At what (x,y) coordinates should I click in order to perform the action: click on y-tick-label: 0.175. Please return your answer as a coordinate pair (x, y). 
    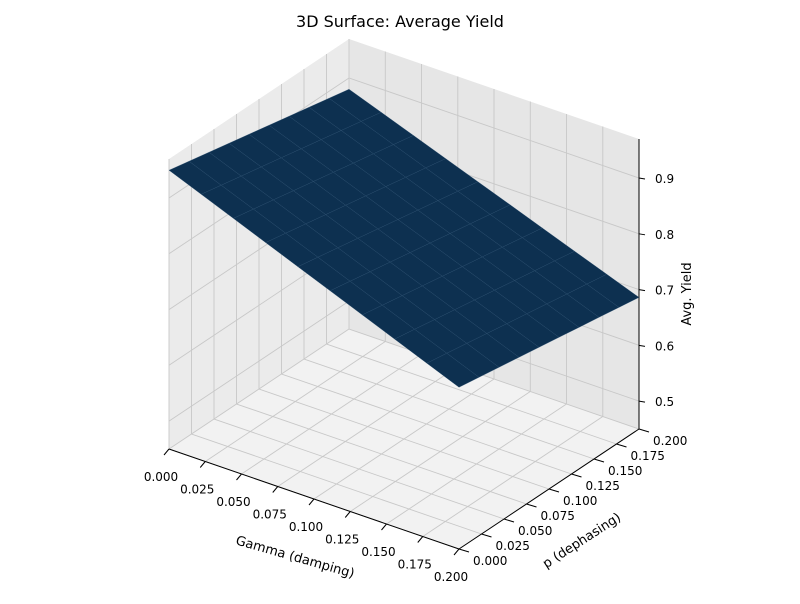
    Looking at the image, I should click on (648, 456).